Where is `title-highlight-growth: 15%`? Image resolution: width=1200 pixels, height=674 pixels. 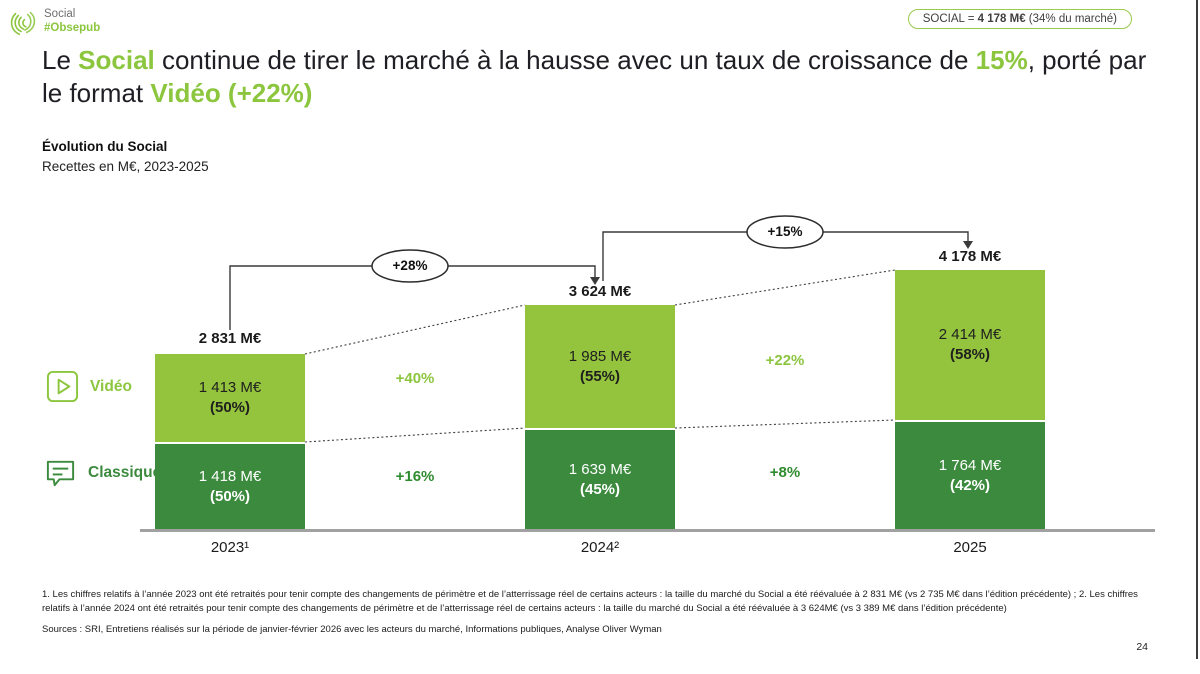 title-highlight-growth: 15% is located at coordinates (1001, 60).